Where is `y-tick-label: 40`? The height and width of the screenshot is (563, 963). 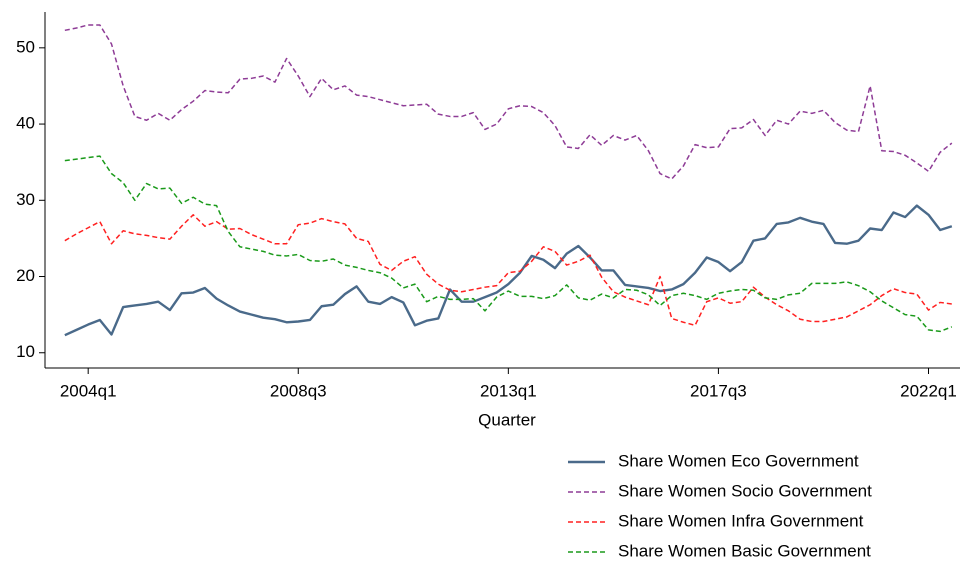
y-tick-label: 40 is located at coordinates (25, 123).